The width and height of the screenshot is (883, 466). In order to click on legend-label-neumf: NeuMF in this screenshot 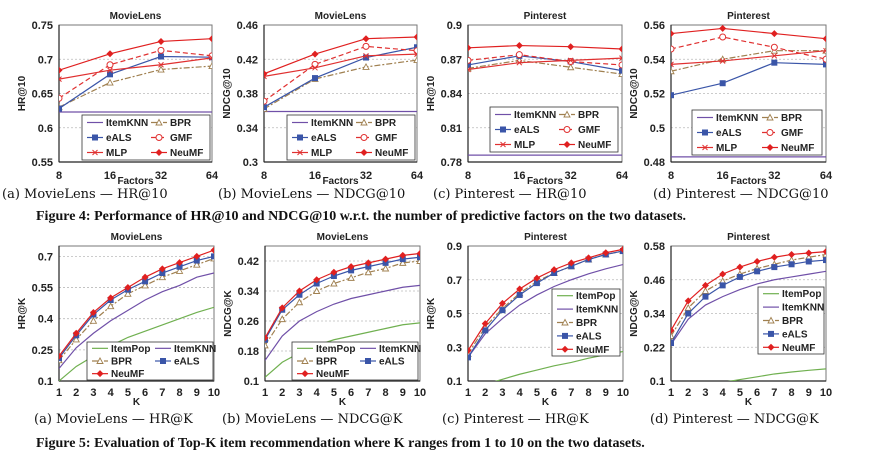, I will do `click(186, 153)`.